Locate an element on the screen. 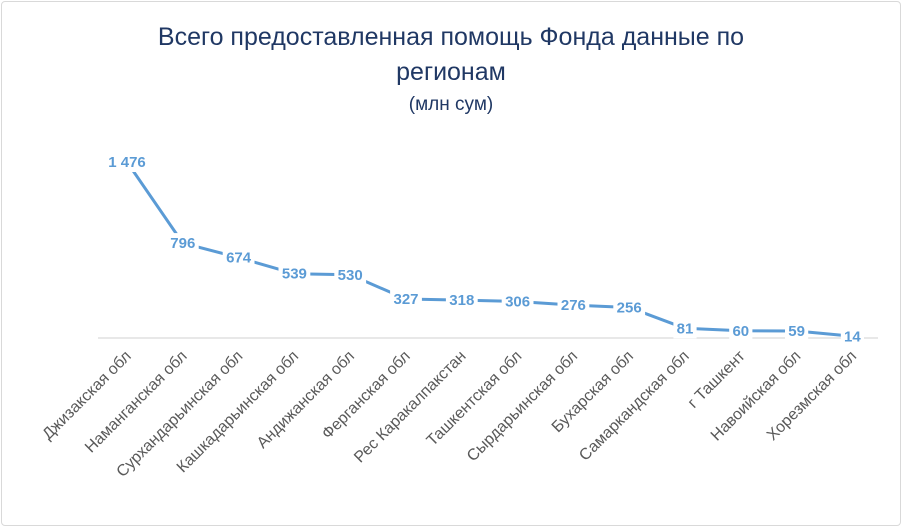 This screenshot has height=527, width=902. data-label-group: 530 is located at coordinates (350, 274).